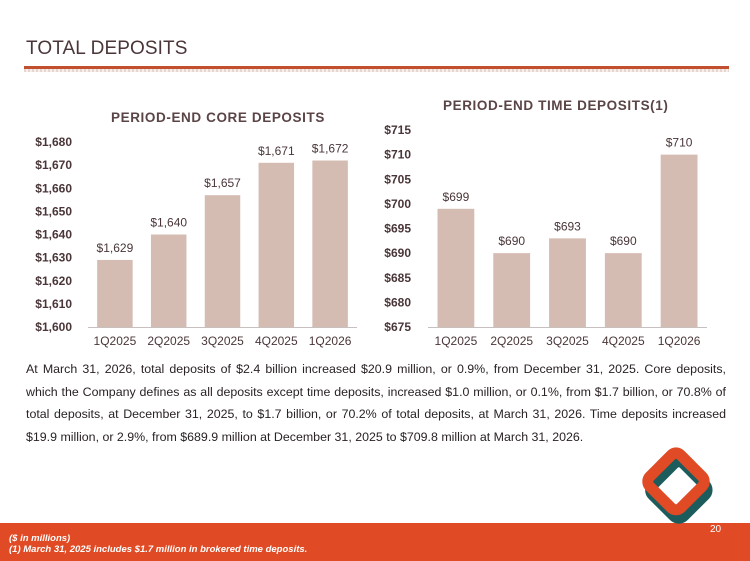  I want to click on title-rule-shadow, so click(376, 70).